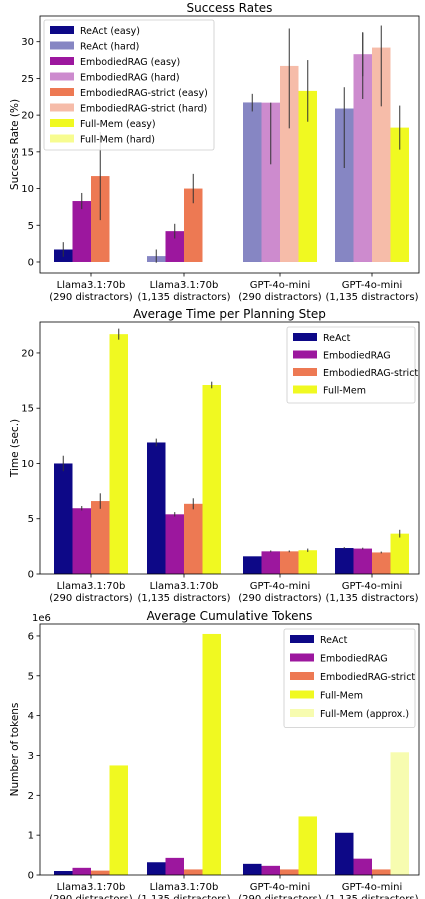 The image size is (425, 899). What do you see at coordinates (31, 716) in the screenshot?
I see `y-tick-label: 4` at bounding box center [31, 716].